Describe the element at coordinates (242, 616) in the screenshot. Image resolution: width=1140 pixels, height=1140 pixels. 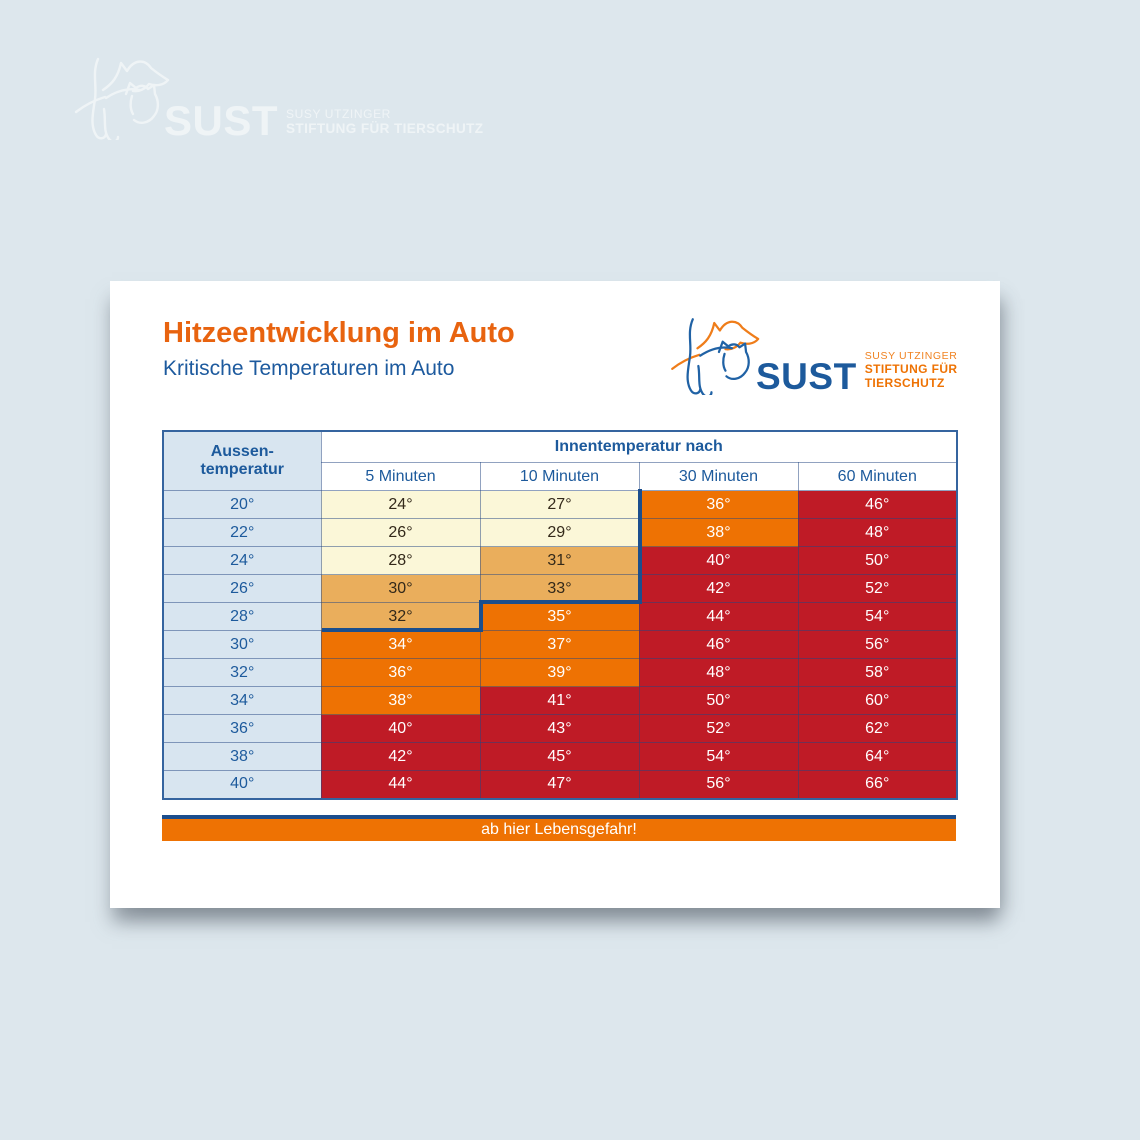
I see `outside-temp-cell: 28°` at that location.